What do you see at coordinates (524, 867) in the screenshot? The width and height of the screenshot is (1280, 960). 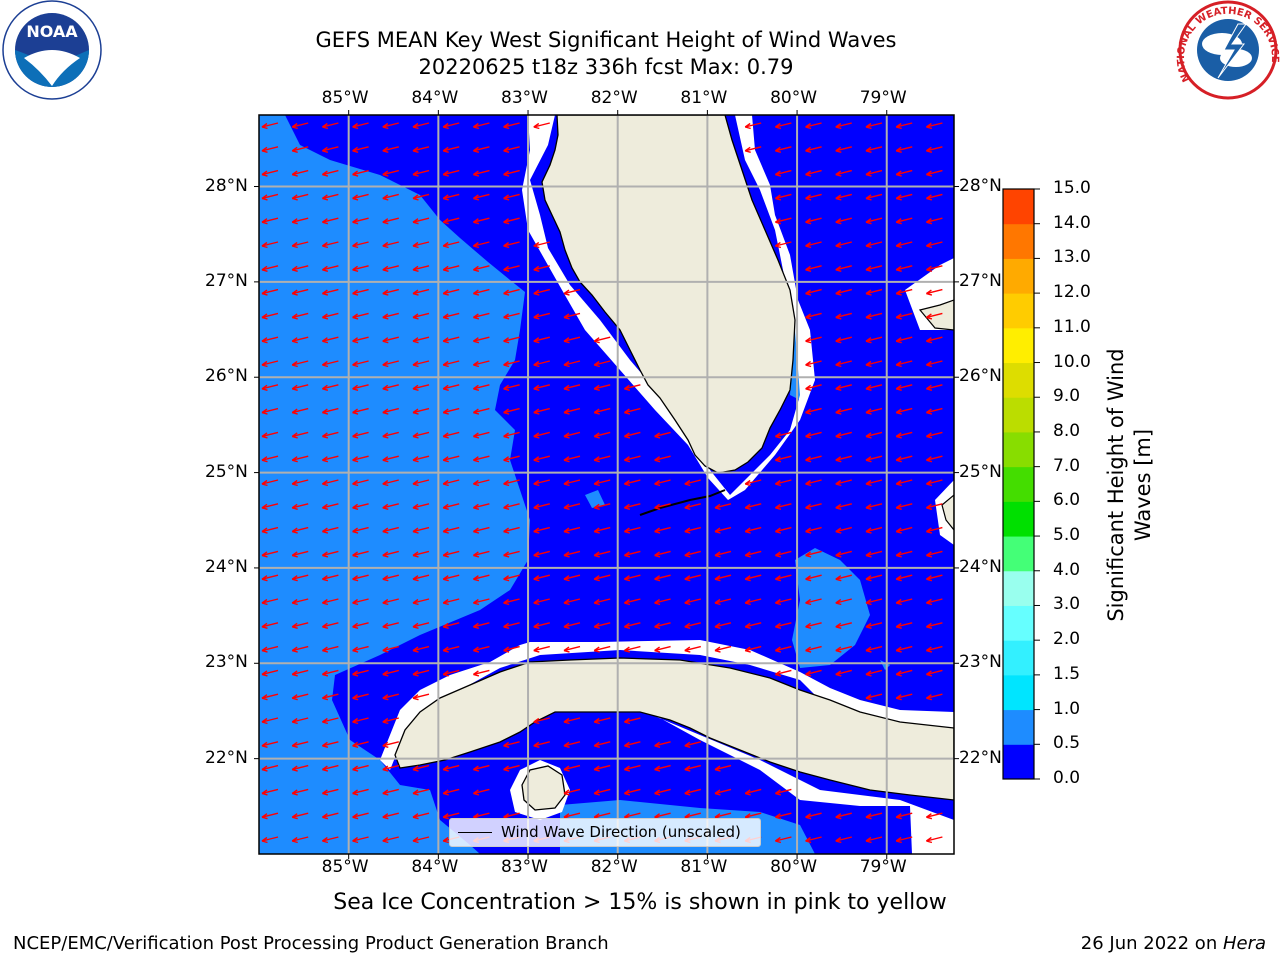 I see `lon-tick-label-bottom: 83°W` at bounding box center [524, 867].